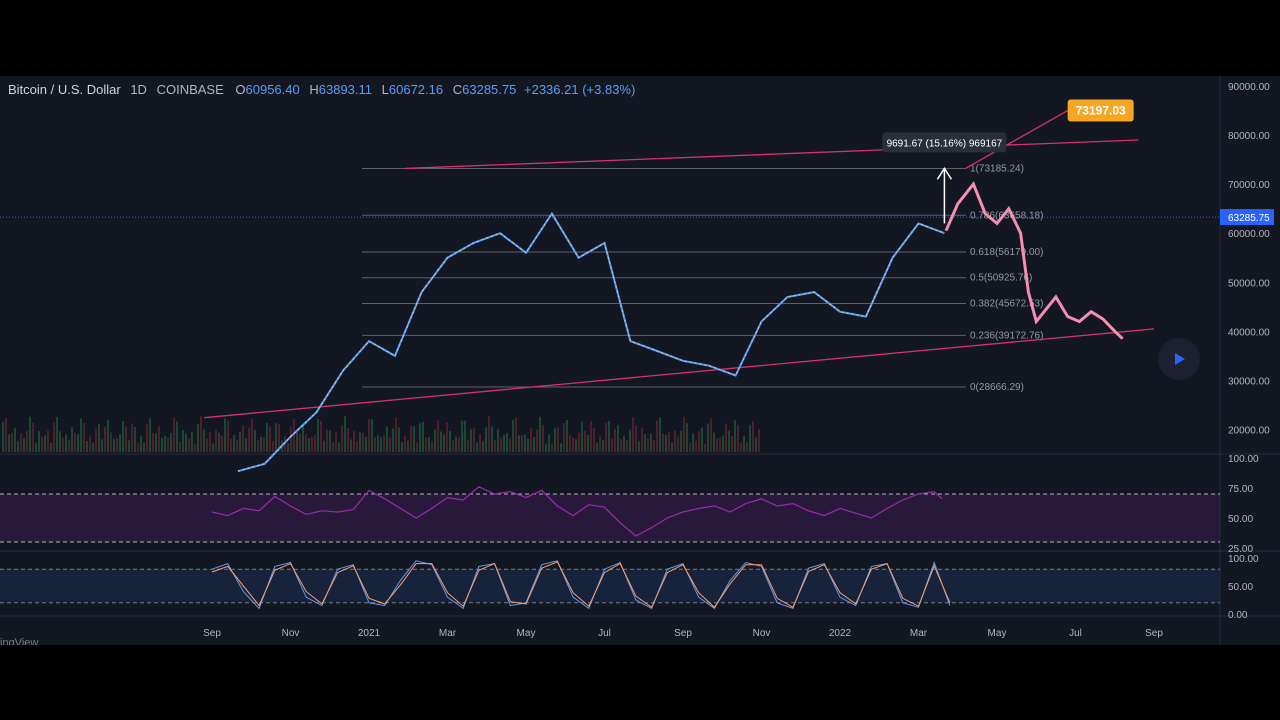 Image resolution: width=1280 pixels, height=720 pixels. What do you see at coordinates (1006, 304) in the screenshot?
I see `fib-level-label: 0.382(45672.53)` at bounding box center [1006, 304].